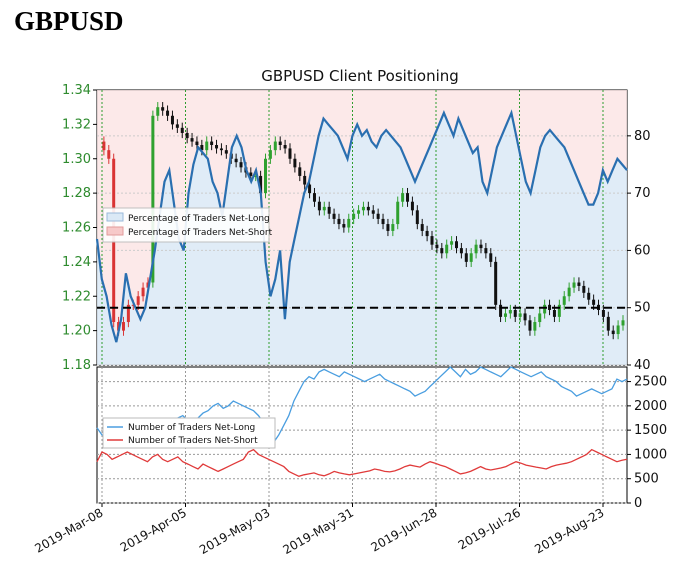 The image size is (679, 570). I want to click on legend-label-count-net-short: Number of Traders Net-Short, so click(193, 441).